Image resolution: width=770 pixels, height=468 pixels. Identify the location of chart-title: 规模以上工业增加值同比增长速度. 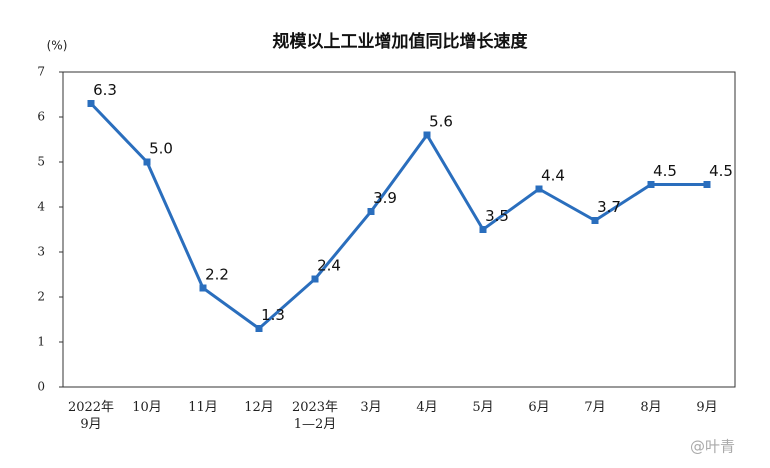
(401, 41).